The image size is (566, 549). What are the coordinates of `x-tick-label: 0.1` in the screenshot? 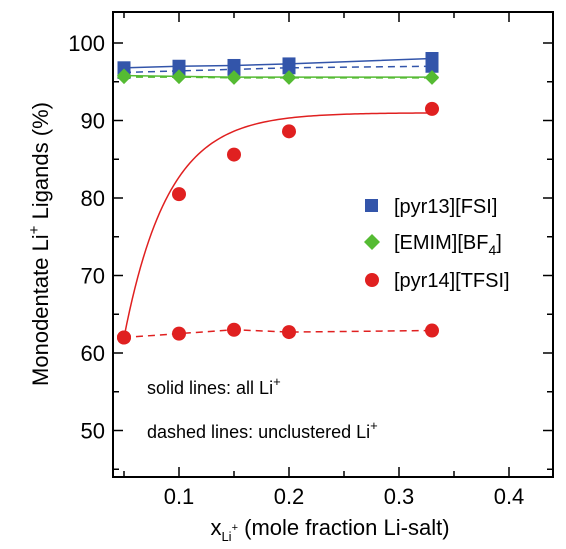 It's located at (179, 496).